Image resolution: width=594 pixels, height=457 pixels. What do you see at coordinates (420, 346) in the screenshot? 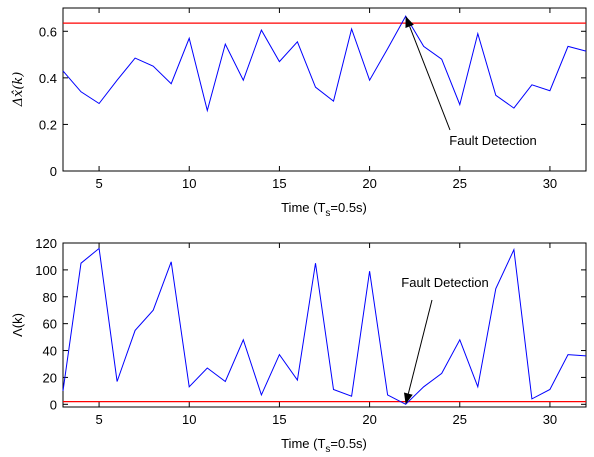
I see `bottom-annotation-arrow-shaft` at bounding box center [420, 346].